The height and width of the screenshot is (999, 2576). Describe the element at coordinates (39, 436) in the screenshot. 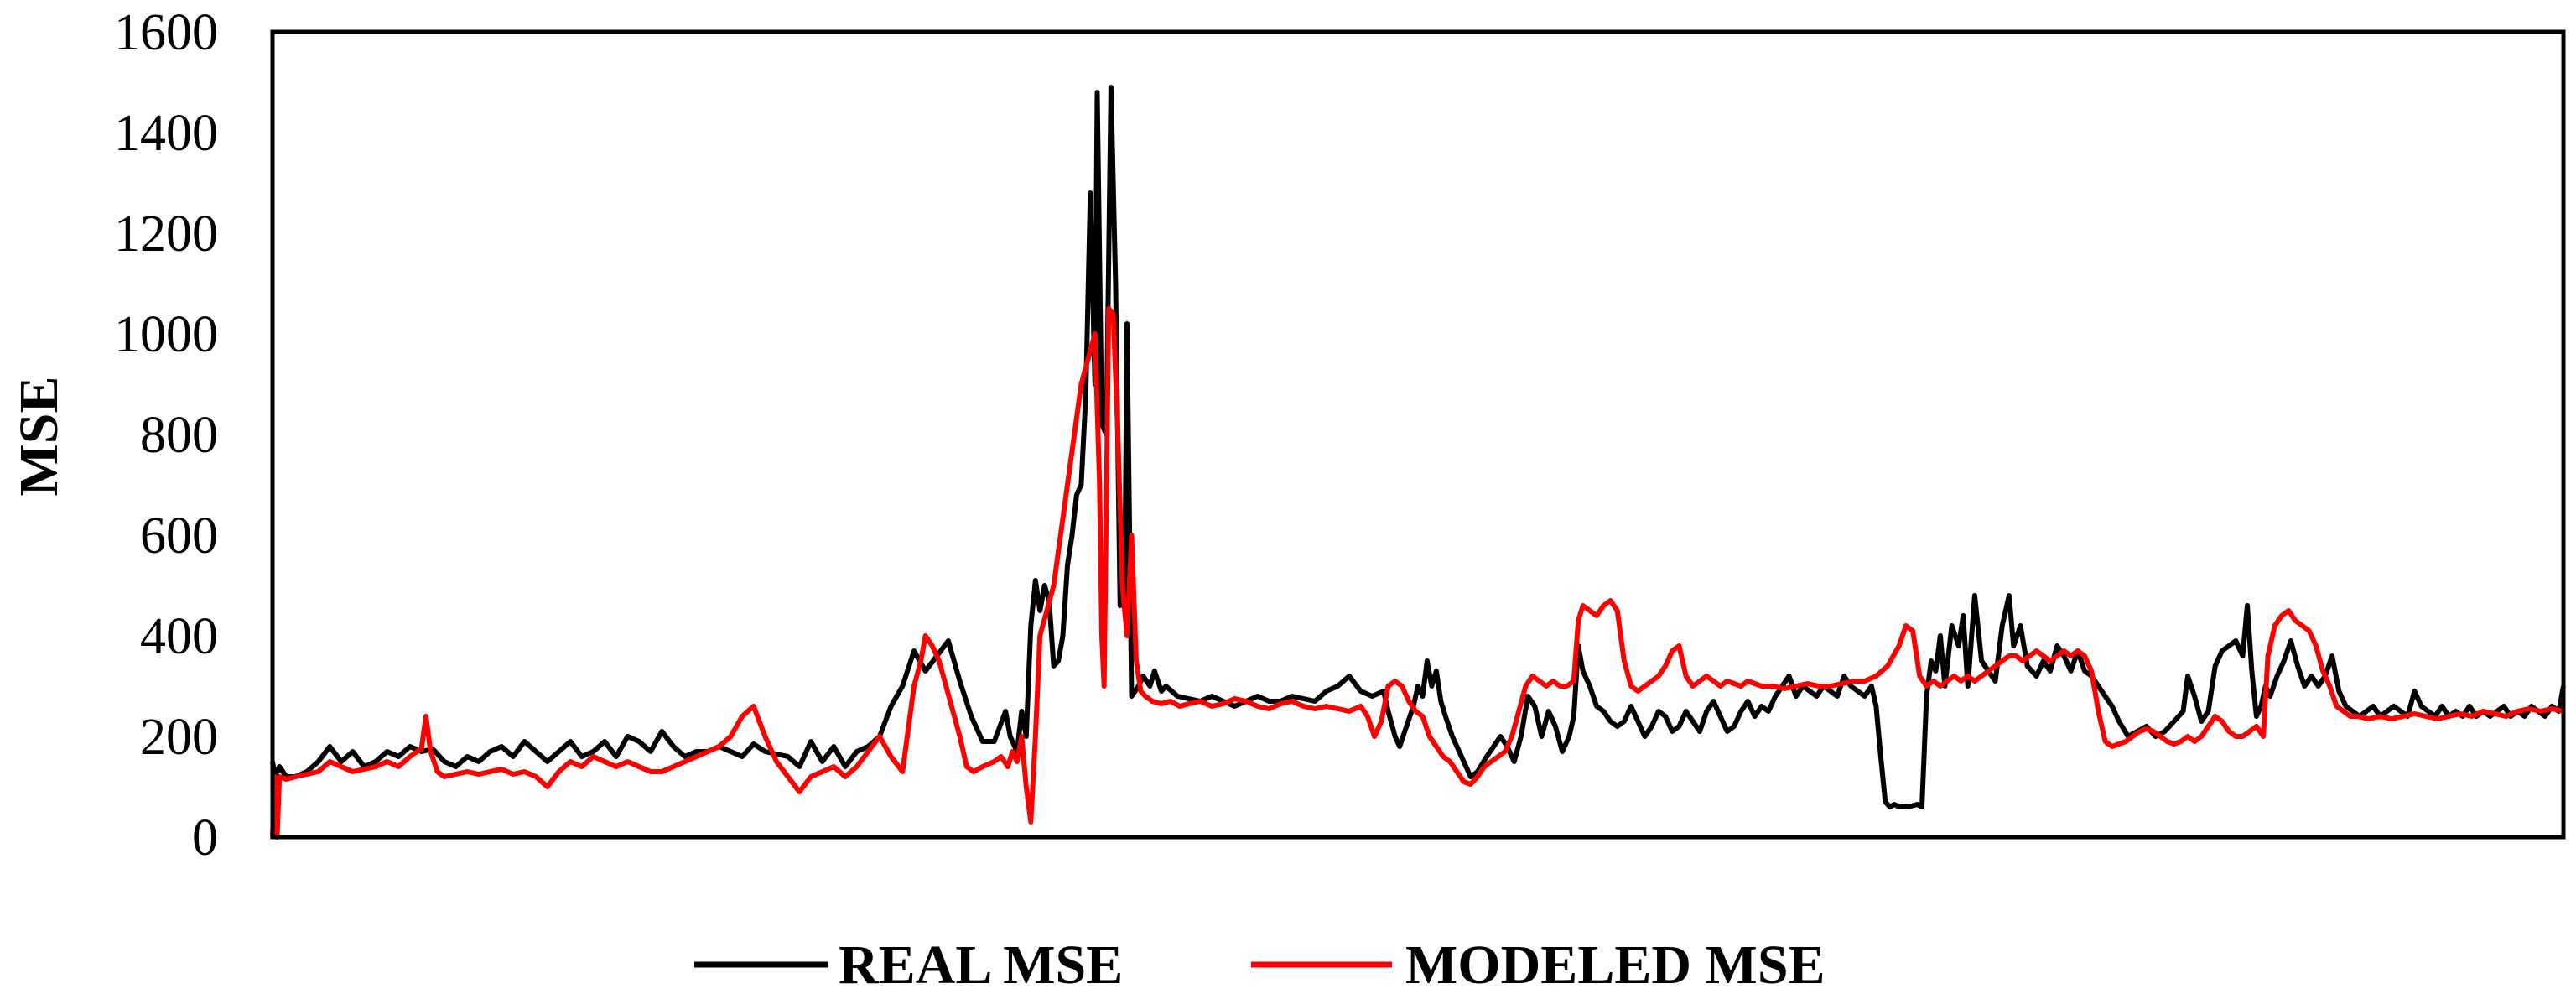

I see `y-axis-title: MSE` at that location.